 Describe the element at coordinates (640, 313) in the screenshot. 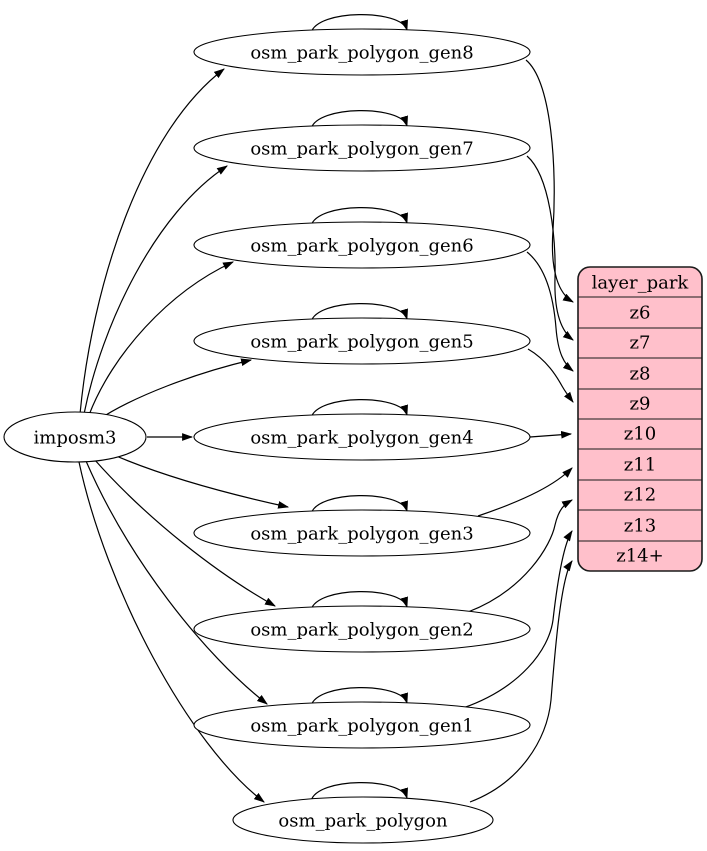

I see `layer-row-z6: z6` at that location.